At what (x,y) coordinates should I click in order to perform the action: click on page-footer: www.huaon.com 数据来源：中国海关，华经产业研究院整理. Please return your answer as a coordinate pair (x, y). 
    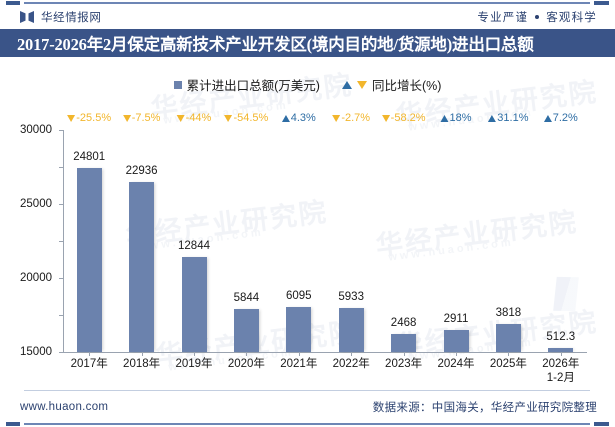
    Looking at the image, I should click on (307, 408).